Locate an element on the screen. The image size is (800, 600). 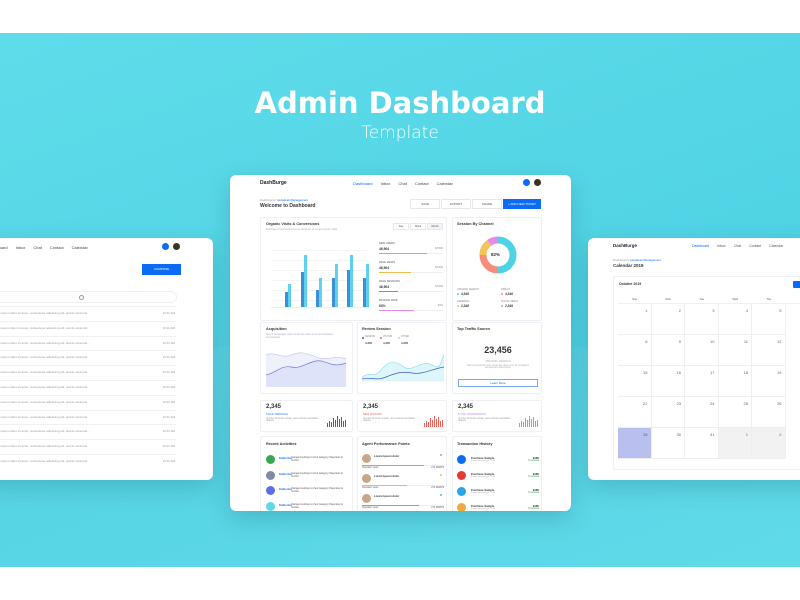
calendar-day: 17 is located at coordinates (702, 381).